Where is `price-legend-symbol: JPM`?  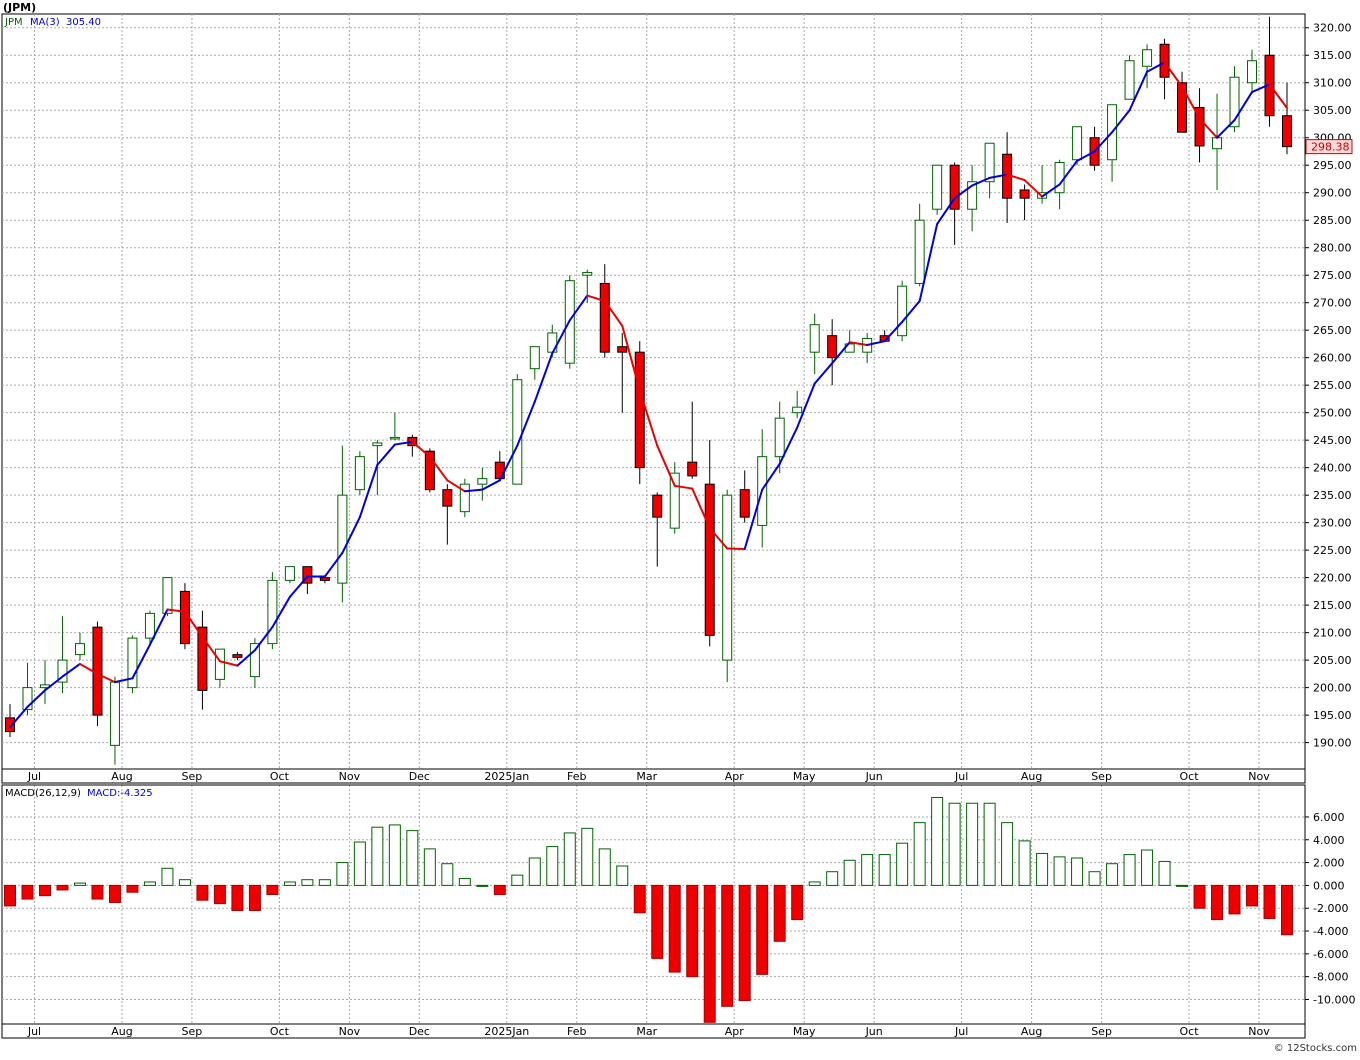
price-legend-symbol: JPM is located at coordinates (13, 22).